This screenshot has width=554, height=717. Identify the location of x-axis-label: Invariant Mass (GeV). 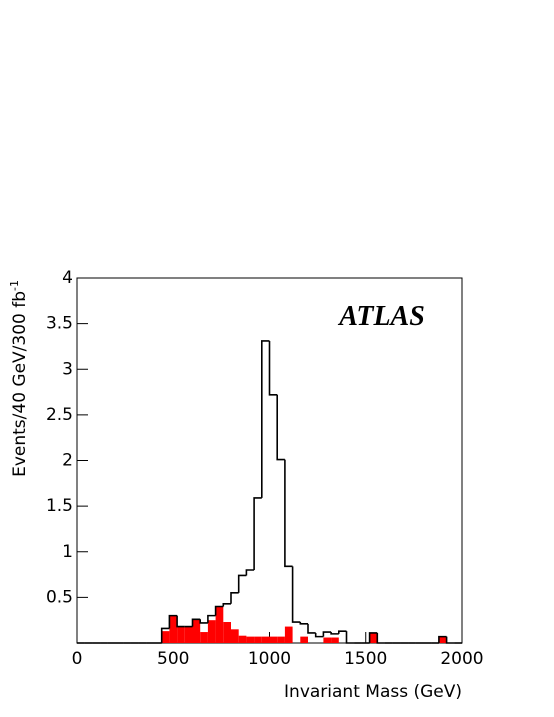
(373, 692).